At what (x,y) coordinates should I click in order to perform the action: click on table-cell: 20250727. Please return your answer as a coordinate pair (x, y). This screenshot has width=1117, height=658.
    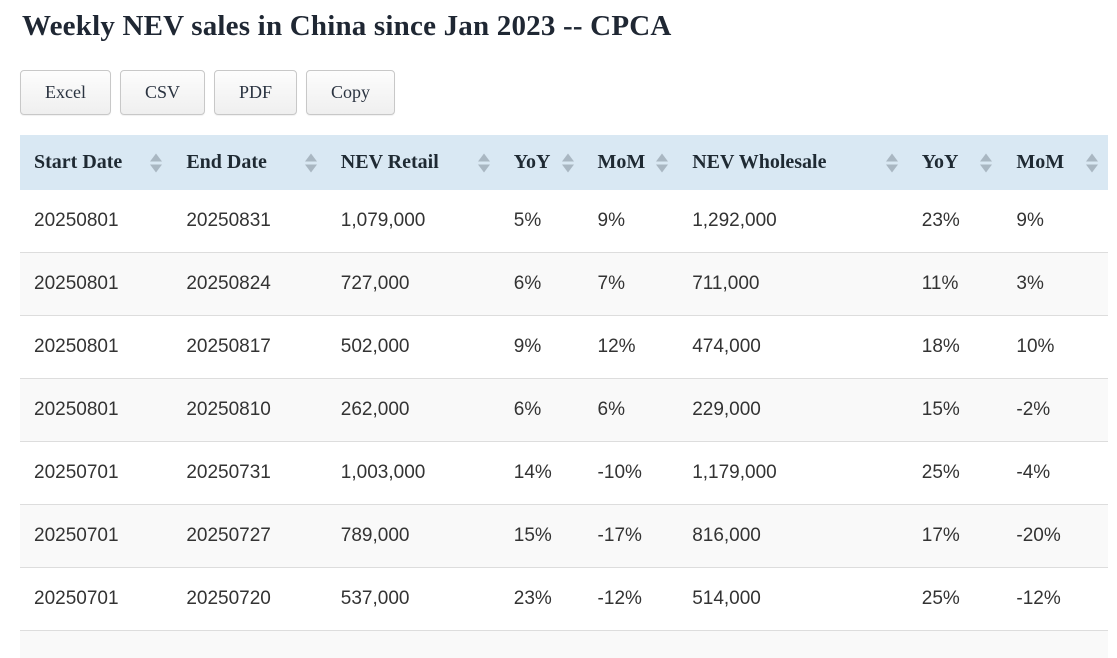
    Looking at the image, I should click on (249, 536).